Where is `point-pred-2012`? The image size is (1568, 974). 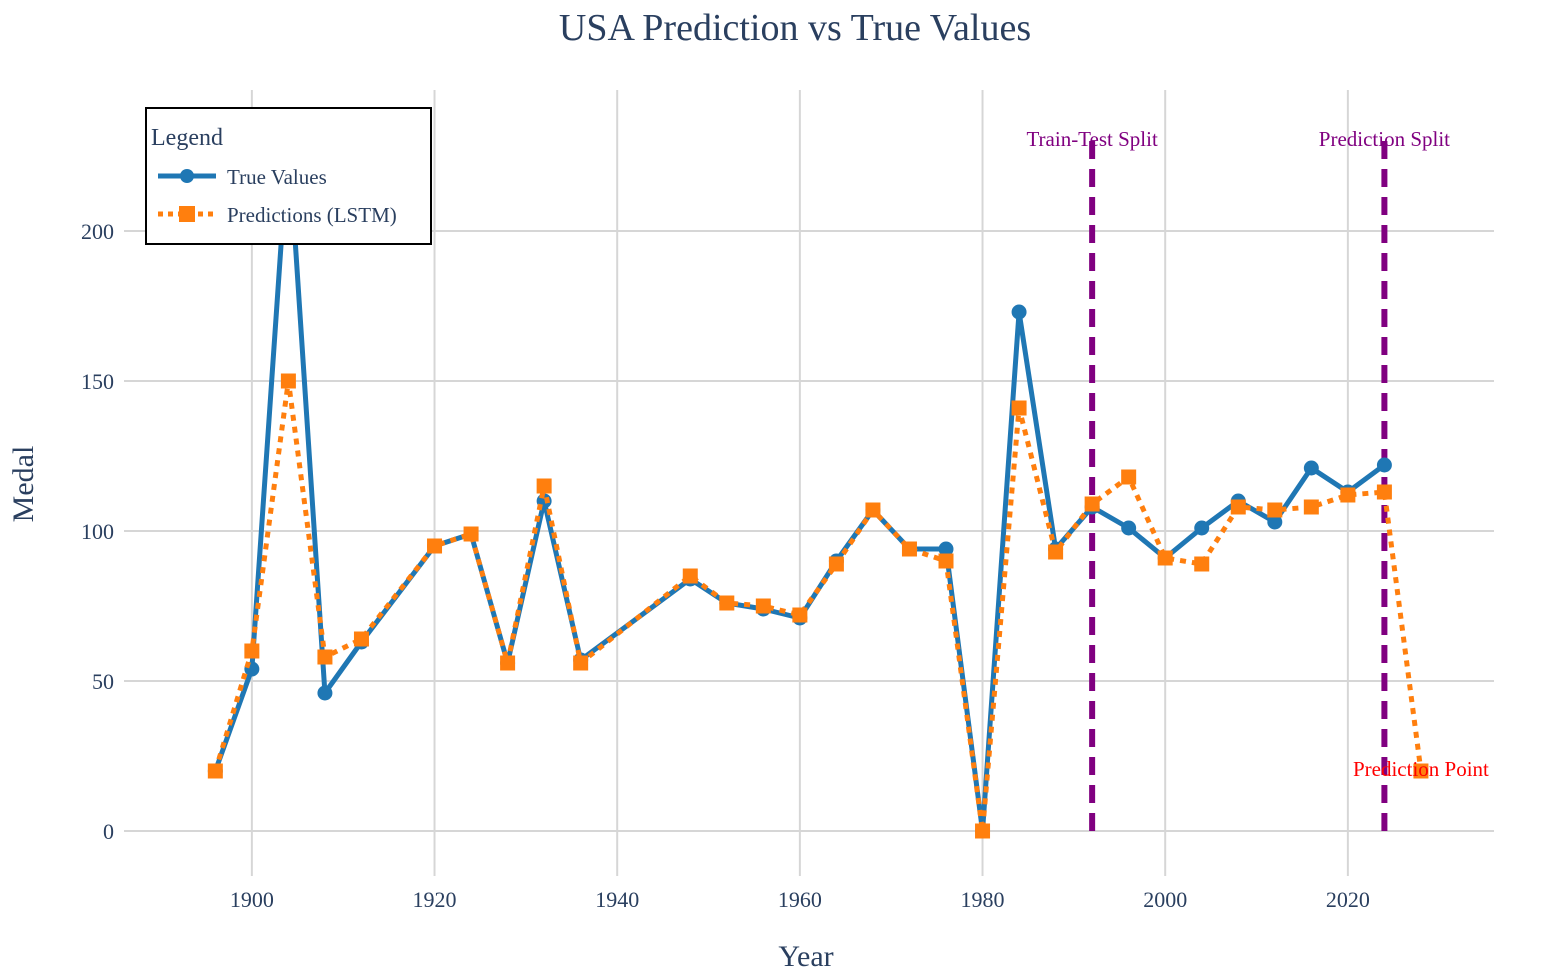
point-pred-2012 is located at coordinates (1275, 510).